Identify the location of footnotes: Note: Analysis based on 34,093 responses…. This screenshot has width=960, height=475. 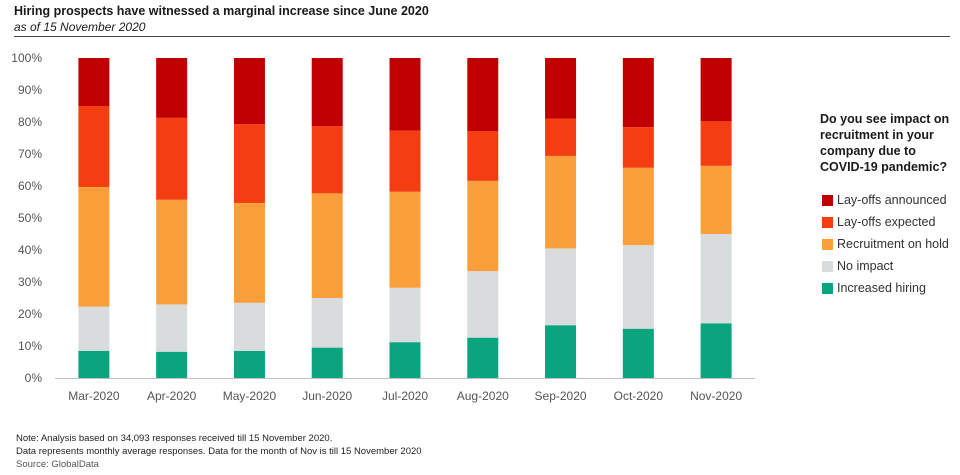
(219, 451).